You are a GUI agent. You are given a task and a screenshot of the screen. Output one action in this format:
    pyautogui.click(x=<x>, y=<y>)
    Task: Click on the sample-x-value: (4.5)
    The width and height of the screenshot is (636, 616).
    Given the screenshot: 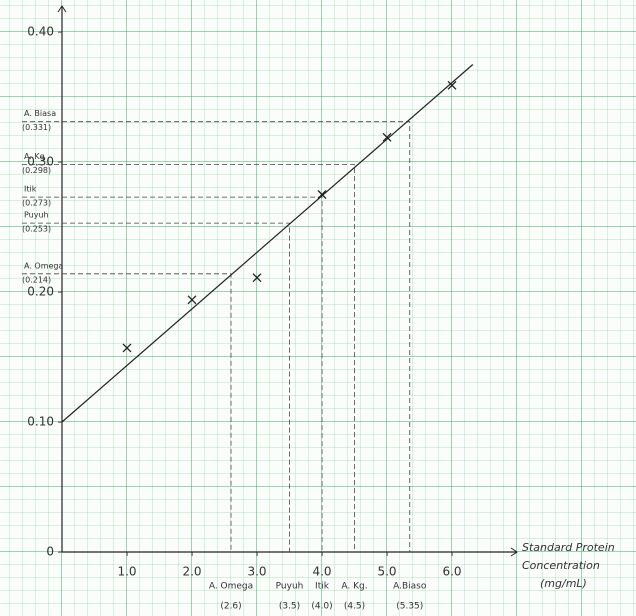 What is the action you would take?
    pyautogui.click(x=354, y=607)
    